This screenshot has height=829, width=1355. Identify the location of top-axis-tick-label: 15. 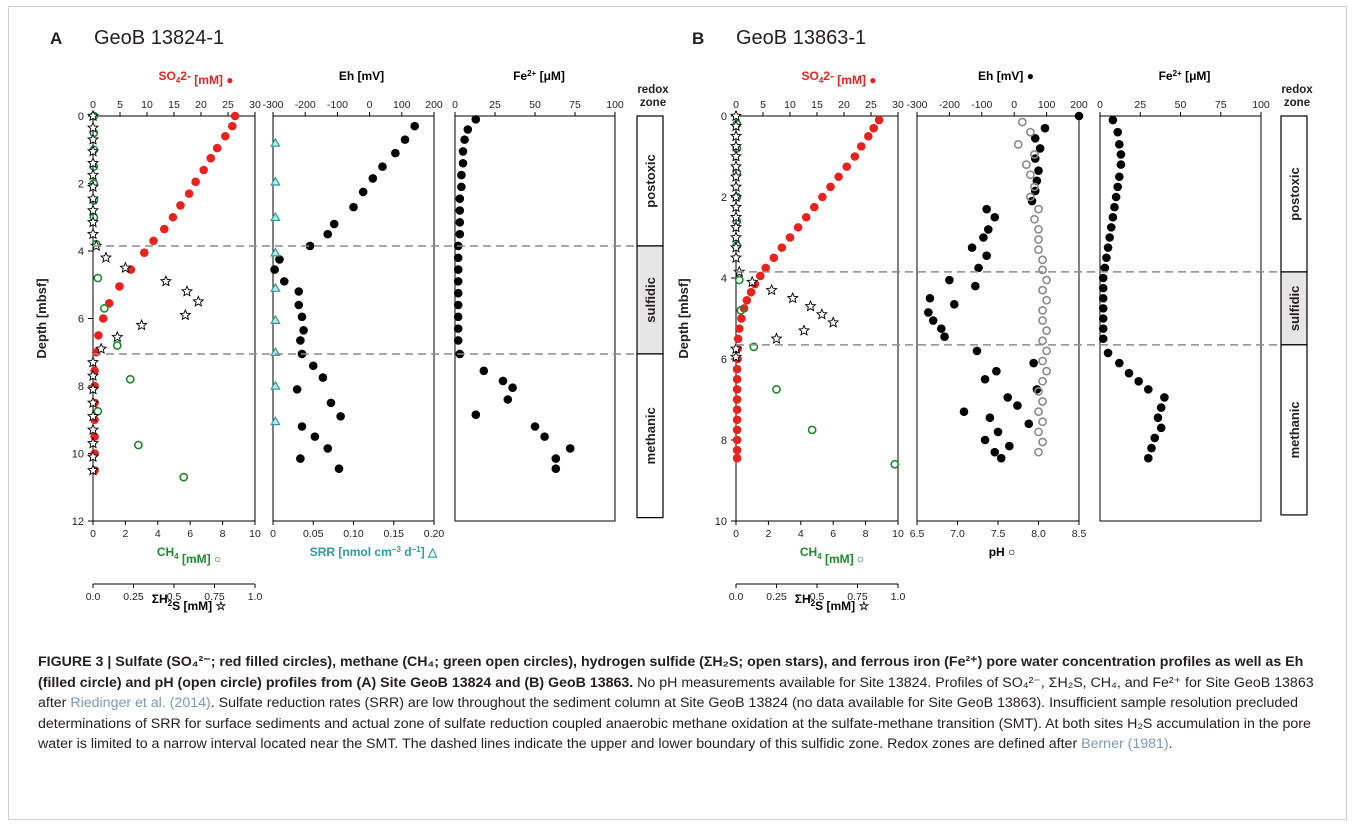
(174, 105).